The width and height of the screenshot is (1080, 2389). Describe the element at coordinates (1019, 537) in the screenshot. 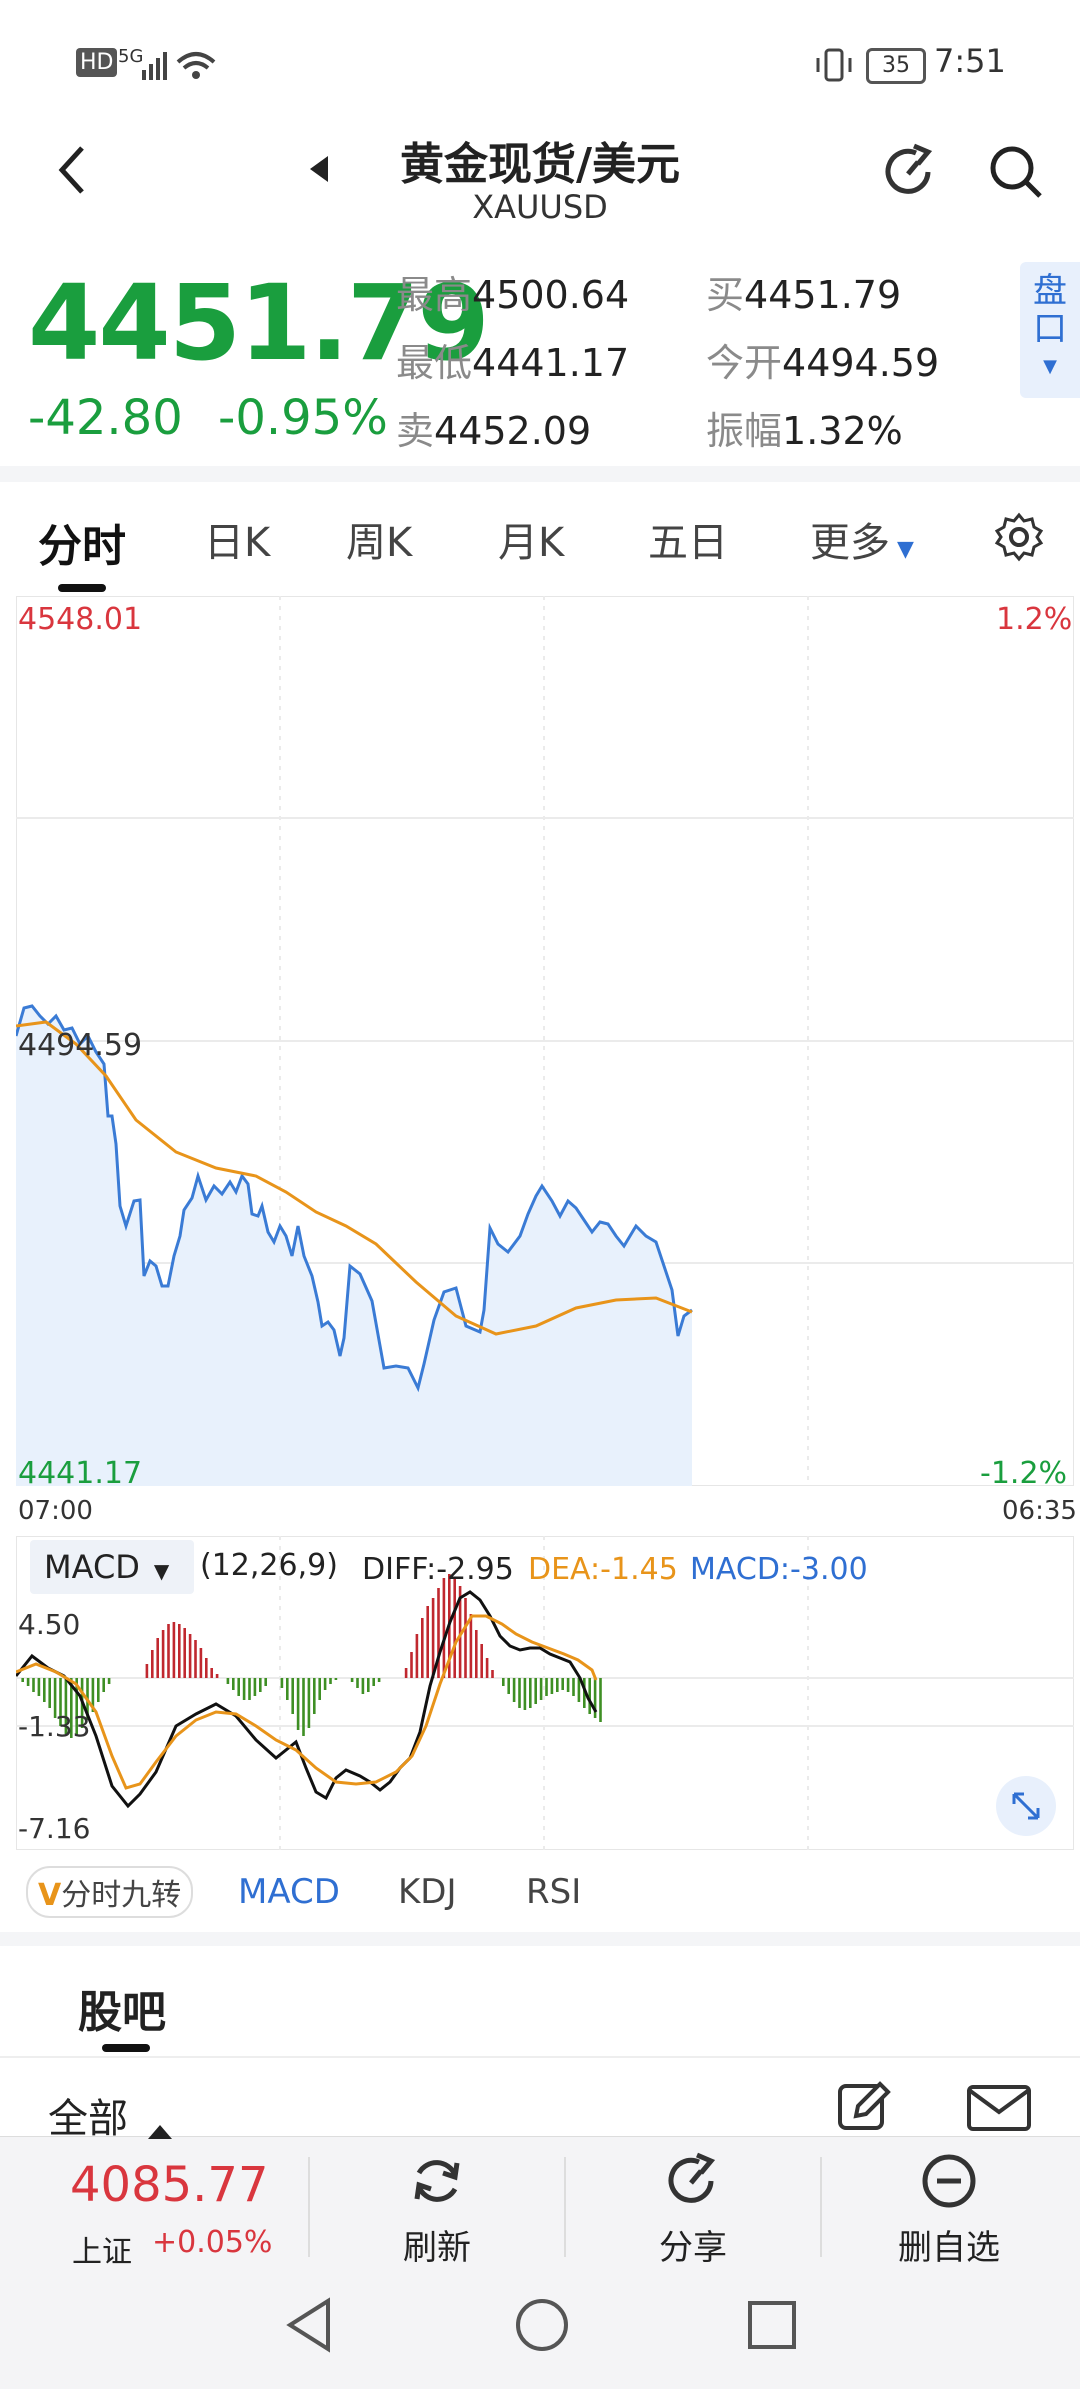

I see `settings-gear-icon` at that location.